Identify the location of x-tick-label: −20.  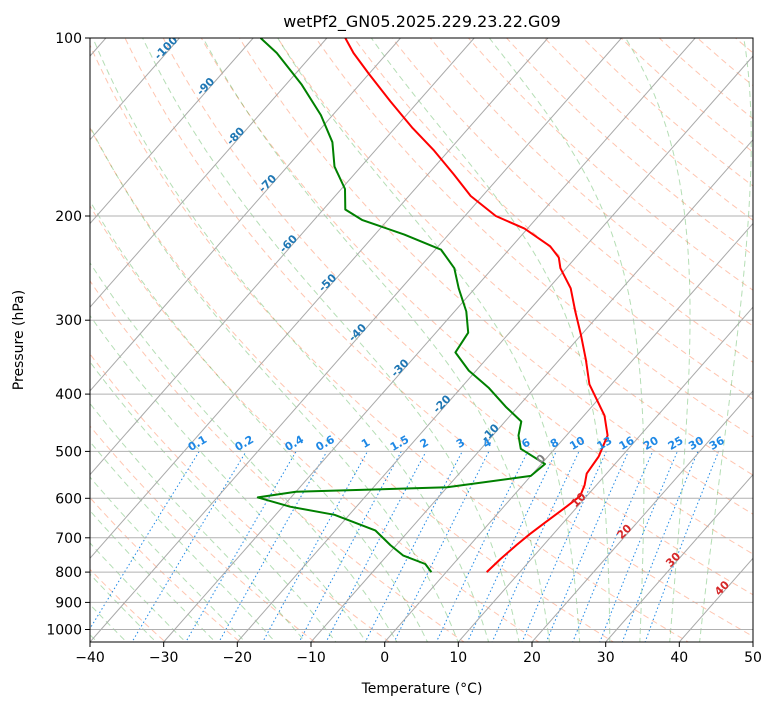
(238, 658).